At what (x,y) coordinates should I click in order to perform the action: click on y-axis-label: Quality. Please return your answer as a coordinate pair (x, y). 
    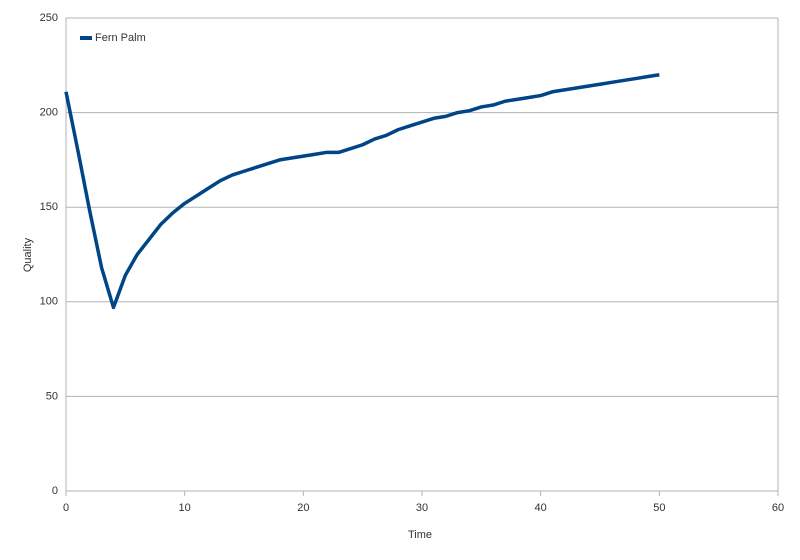
    Looking at the image, I should click on (28, 254).